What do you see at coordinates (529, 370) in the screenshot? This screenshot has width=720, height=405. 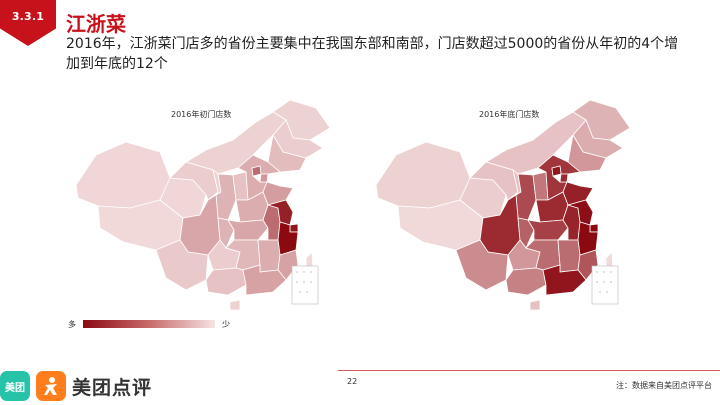 I see `footer-divider` at bounding box center [529, 370].